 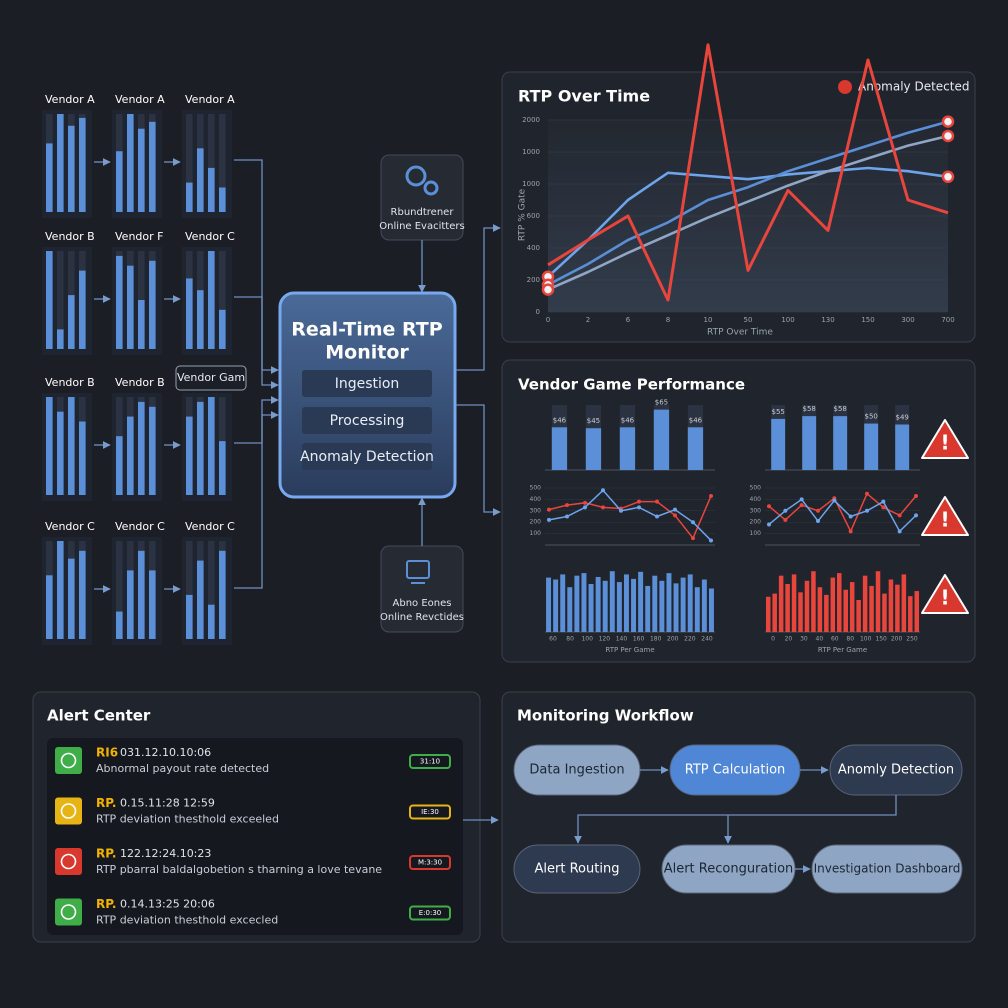 What do you see at coordinates (430, 863) in the screenshot?
I see `alert-badge-text: M:3:30` at bounding box center [430, 863].